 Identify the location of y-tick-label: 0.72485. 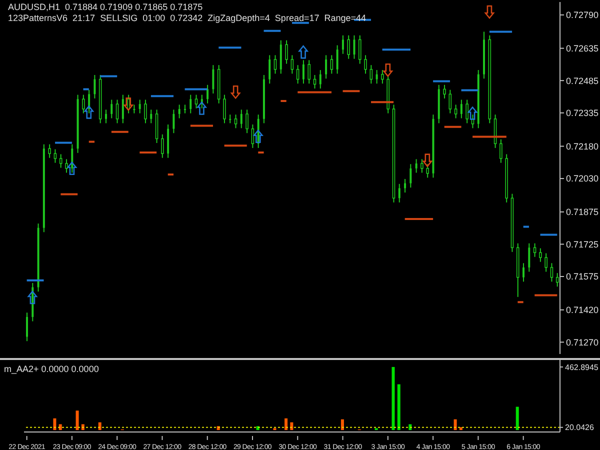
(582, 81).